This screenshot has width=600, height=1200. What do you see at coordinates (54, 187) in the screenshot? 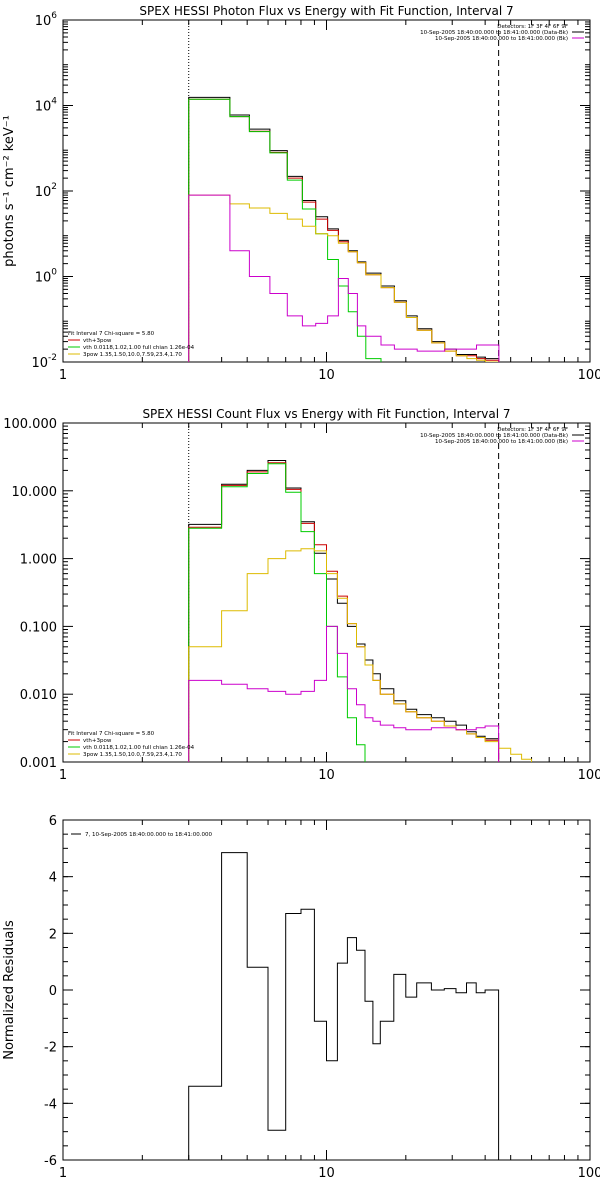
I see `y-tick-exponent: 2` at bounding box center [54, 187].